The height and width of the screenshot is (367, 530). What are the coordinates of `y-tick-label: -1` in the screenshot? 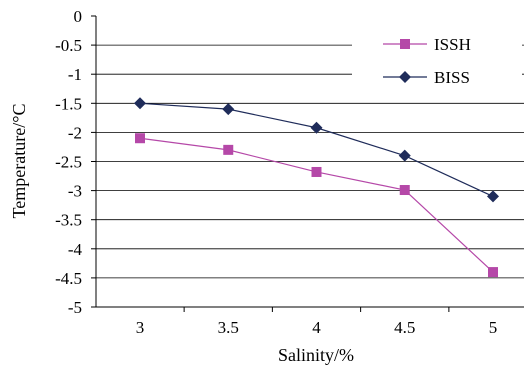 It's located at (75, 74).